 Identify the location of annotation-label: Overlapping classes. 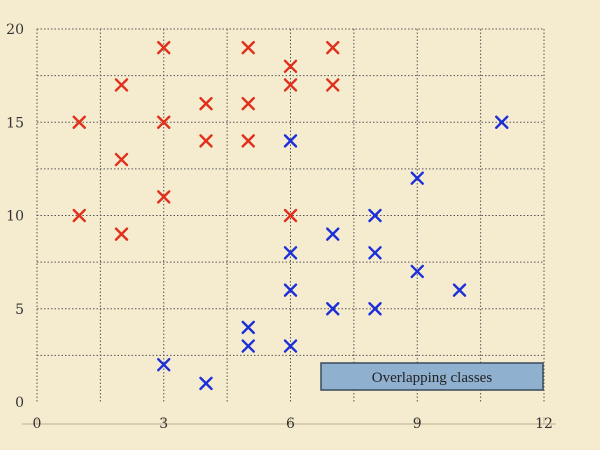
(432, 378).